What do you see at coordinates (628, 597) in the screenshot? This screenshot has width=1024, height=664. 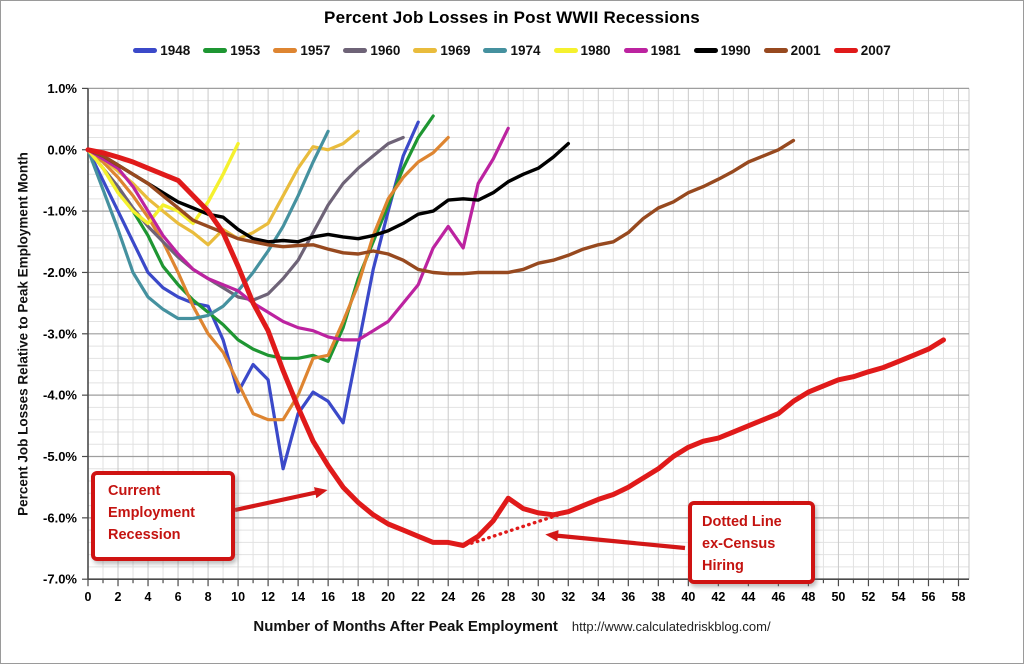 I see `svg-text: 36` at bounding box center [628, 597].